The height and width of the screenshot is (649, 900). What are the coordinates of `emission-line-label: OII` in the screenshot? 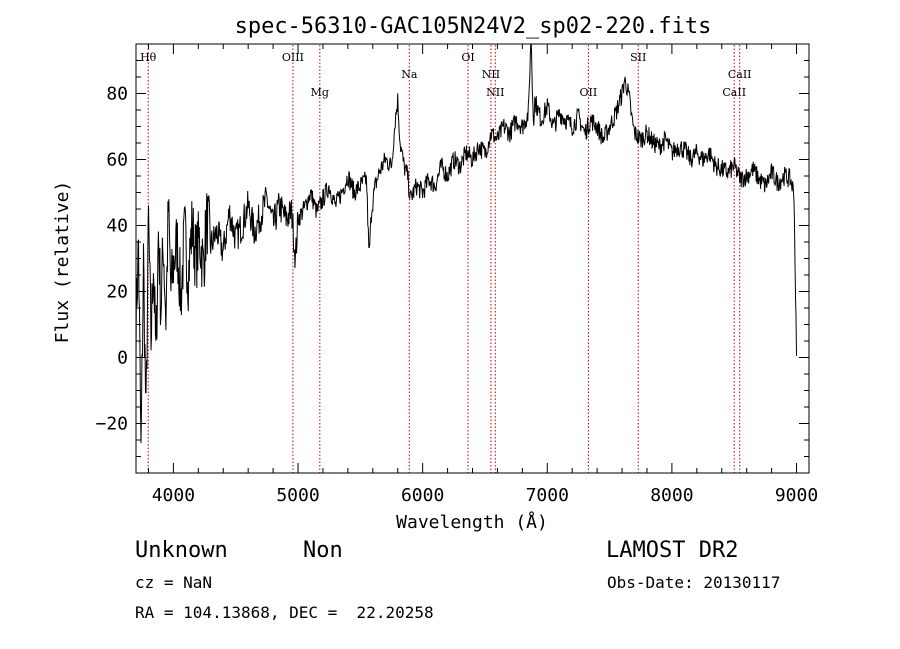 It's located at (589, 92).